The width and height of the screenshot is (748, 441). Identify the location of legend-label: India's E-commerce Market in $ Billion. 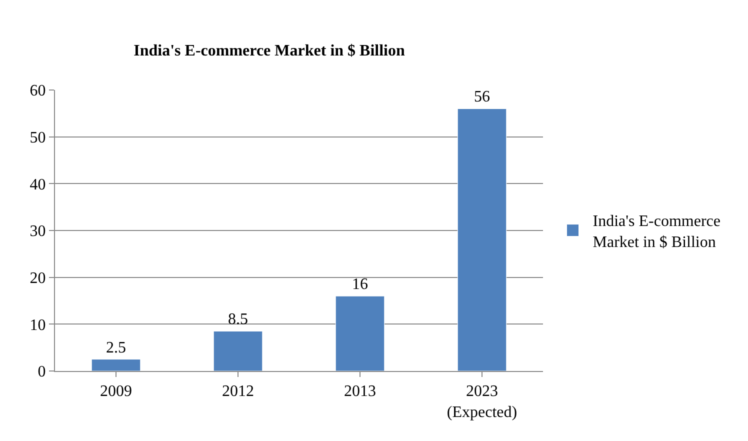
(656, 232).